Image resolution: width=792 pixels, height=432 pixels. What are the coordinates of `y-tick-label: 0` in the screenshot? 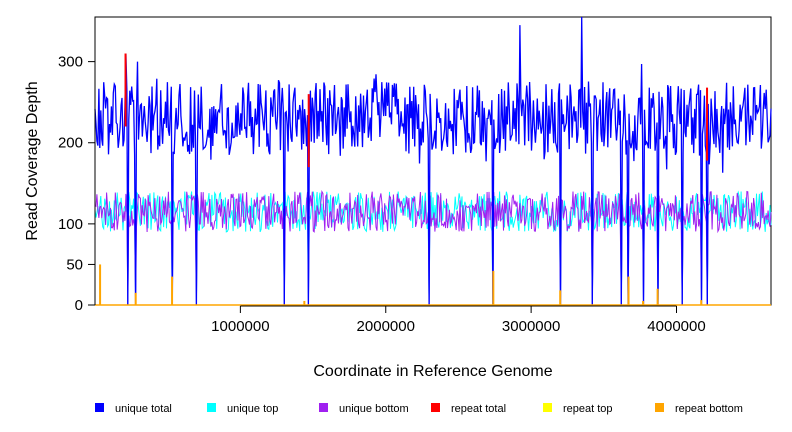 It's located at (79, 305).